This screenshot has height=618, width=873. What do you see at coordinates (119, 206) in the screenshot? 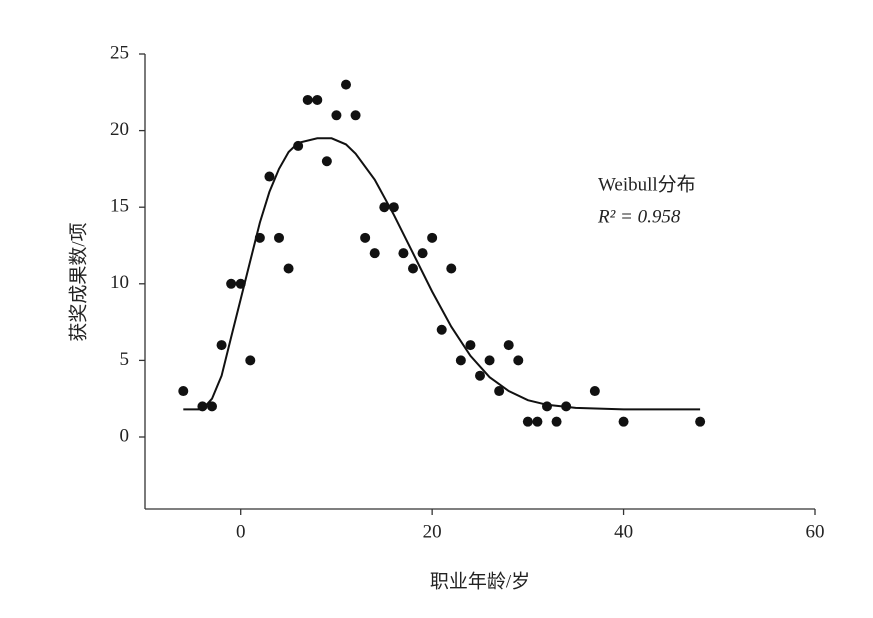
I see `y-tick-label: 15` at bounding box center [119, 206].